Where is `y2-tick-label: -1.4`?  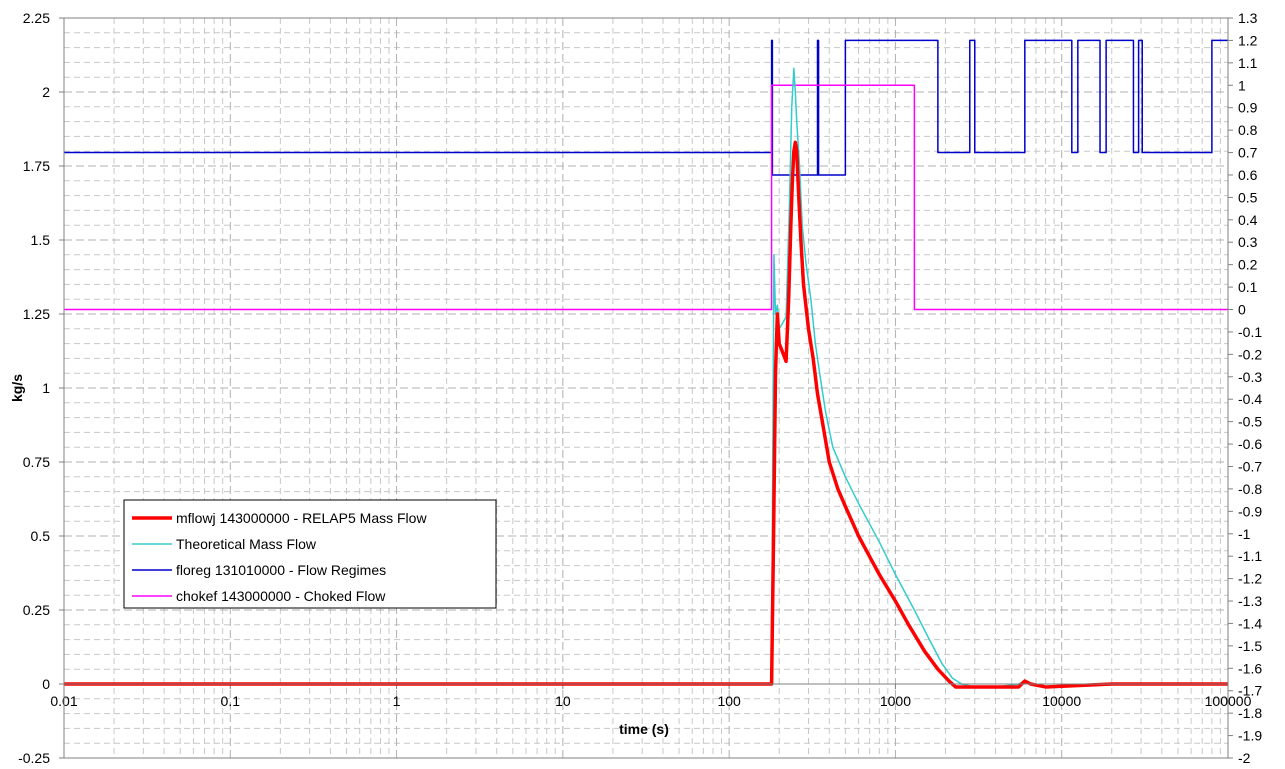 y2-tick-label: -1.4 is located at coordinates (1250, 623).